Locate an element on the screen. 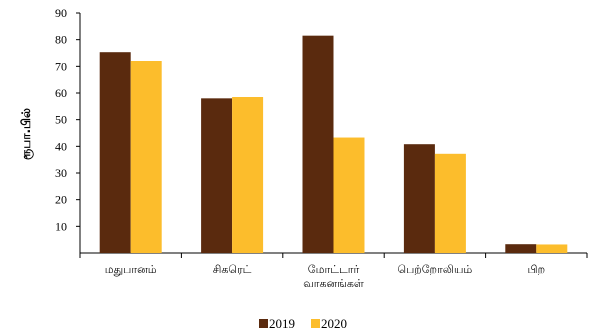 This screenshot has height=336, width=595. y-axis: 10 20 30 40 50 60 70 80 90 is located at coordinates (68, 129).